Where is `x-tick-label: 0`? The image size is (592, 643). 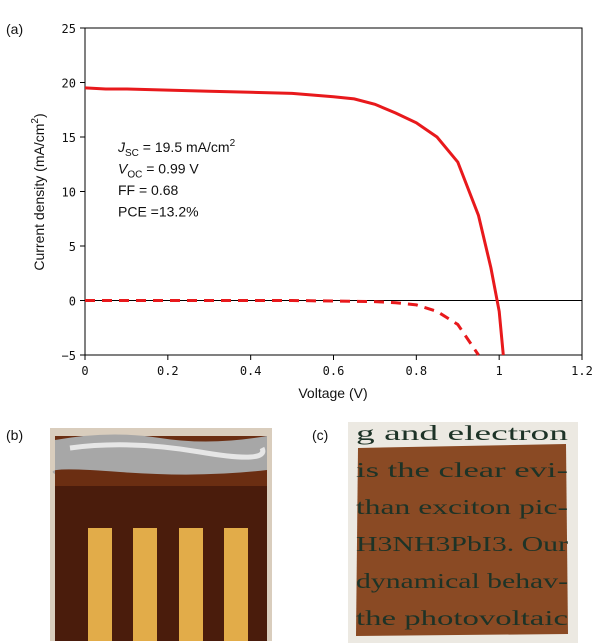
x-tick-label: 0 is located at coordinates (84, 371).